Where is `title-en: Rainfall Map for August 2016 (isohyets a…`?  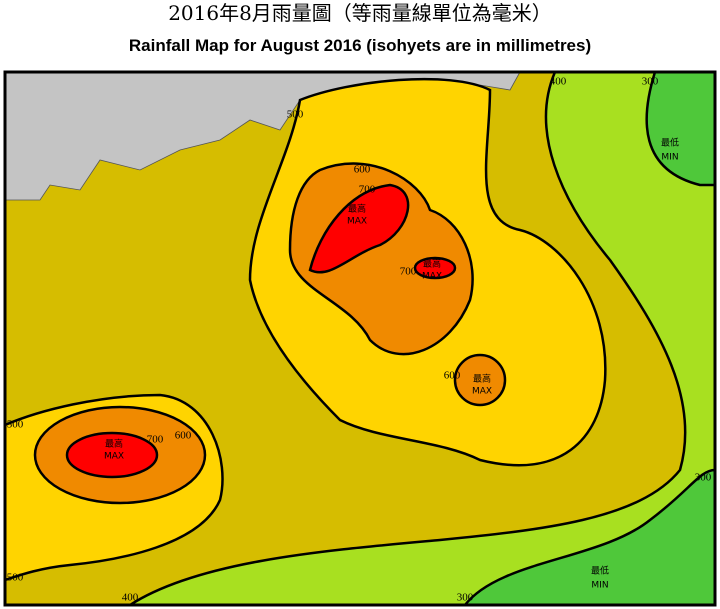 title-en: Rainfall Map for August 2016 (isohyets a… is located at coordinates (360, 45).